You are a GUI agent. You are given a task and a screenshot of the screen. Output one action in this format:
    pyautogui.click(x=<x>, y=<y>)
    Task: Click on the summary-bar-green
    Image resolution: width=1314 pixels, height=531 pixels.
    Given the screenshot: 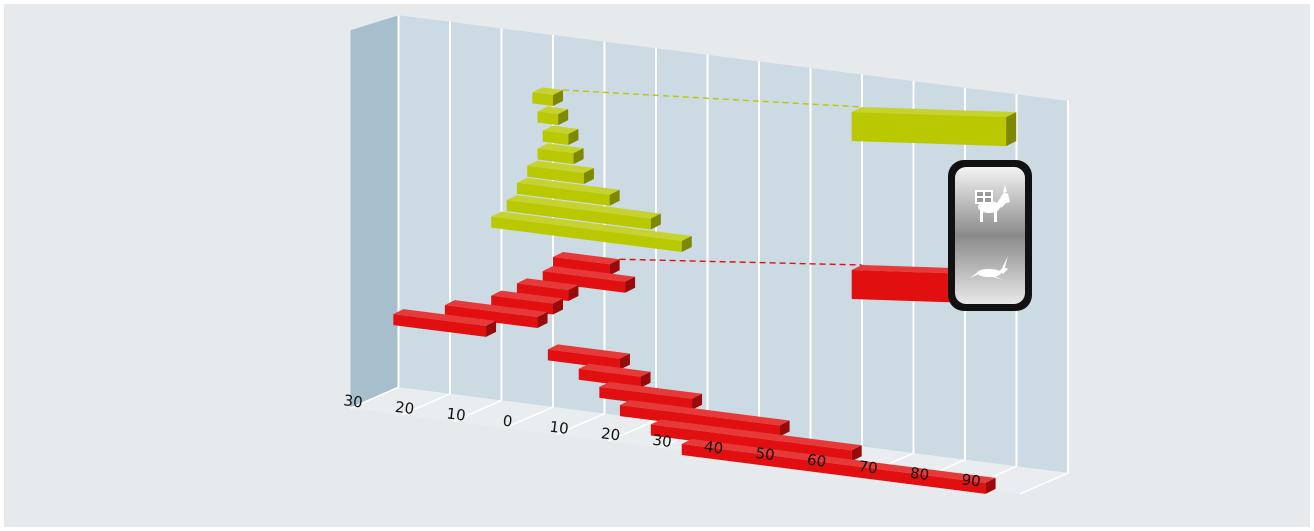 What is the action you would take?
    pyautogui.click(x=934, y=127)
    